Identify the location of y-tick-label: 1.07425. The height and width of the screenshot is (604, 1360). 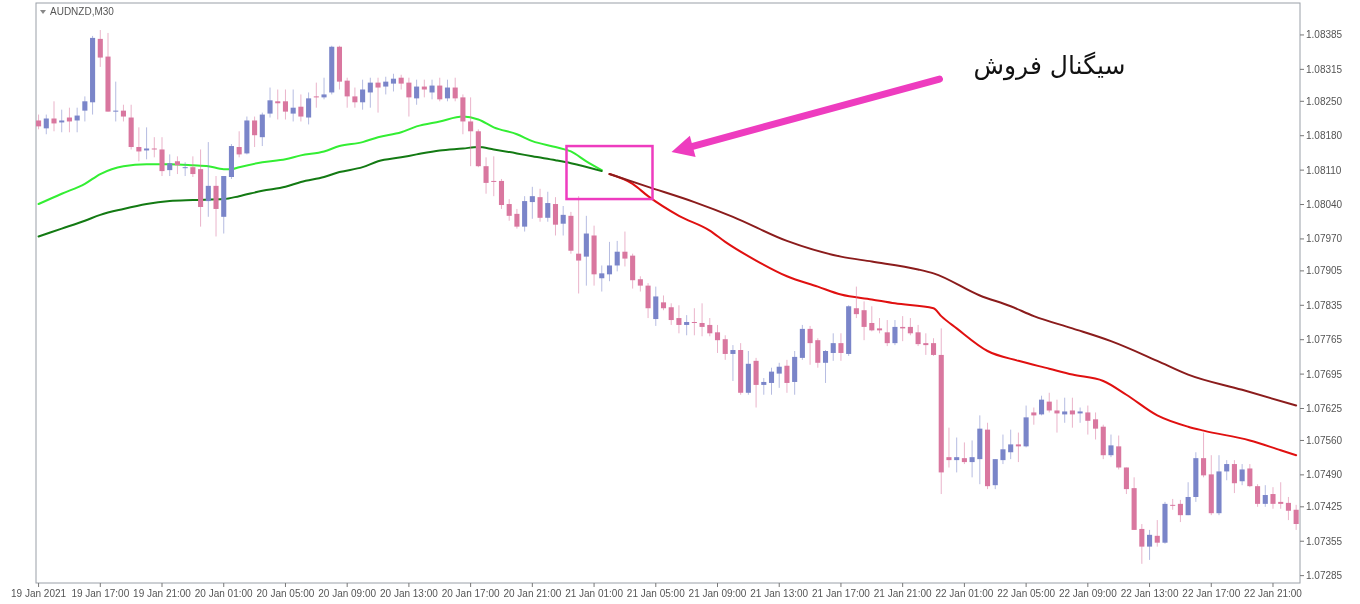
(1324, 507).